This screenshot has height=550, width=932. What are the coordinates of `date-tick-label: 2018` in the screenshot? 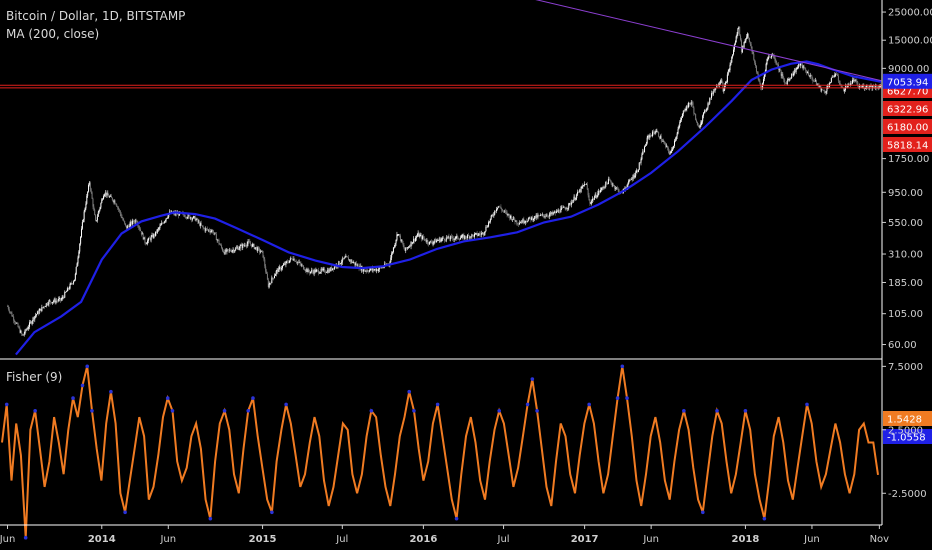 It's located at (746, 539).